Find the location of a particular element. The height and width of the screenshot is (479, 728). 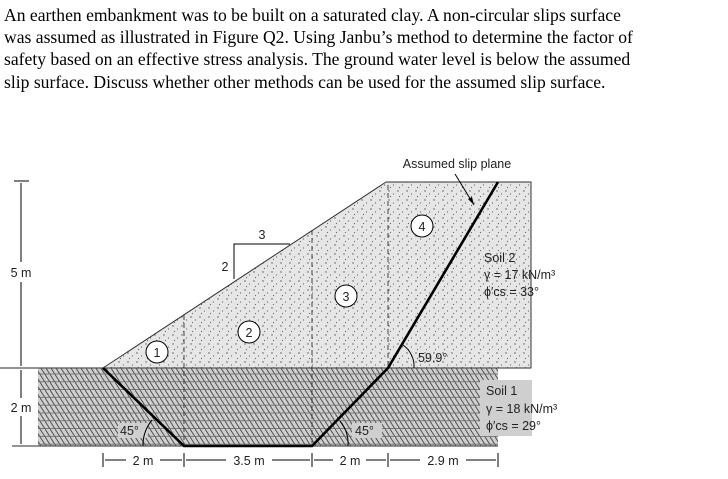

slope-rise-label: 2 is located at coordinates (225, 267).